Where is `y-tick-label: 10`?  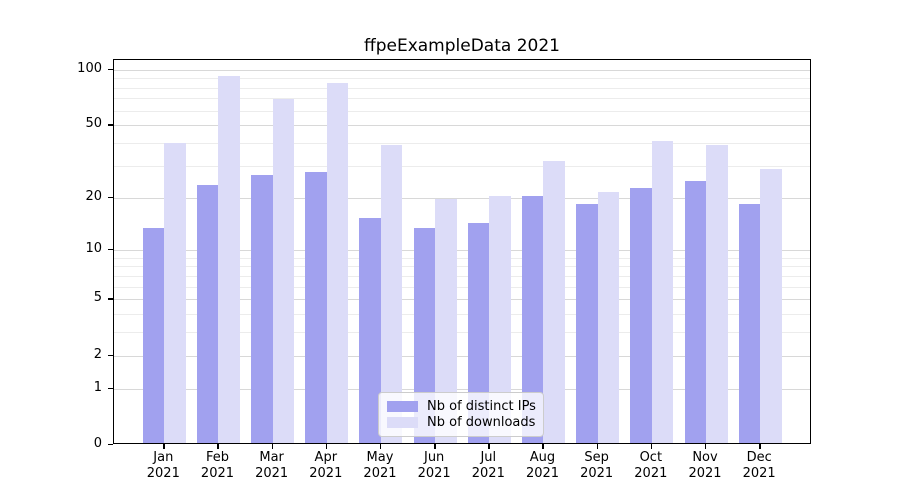
y-tick-label: 10 is located at coordinates (93, 249).